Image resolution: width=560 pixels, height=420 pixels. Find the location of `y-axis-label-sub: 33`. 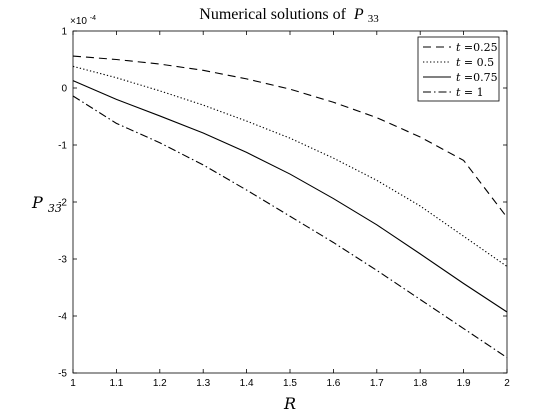

y-axis-label-sub: 33 is located at coordinates (55, 208).